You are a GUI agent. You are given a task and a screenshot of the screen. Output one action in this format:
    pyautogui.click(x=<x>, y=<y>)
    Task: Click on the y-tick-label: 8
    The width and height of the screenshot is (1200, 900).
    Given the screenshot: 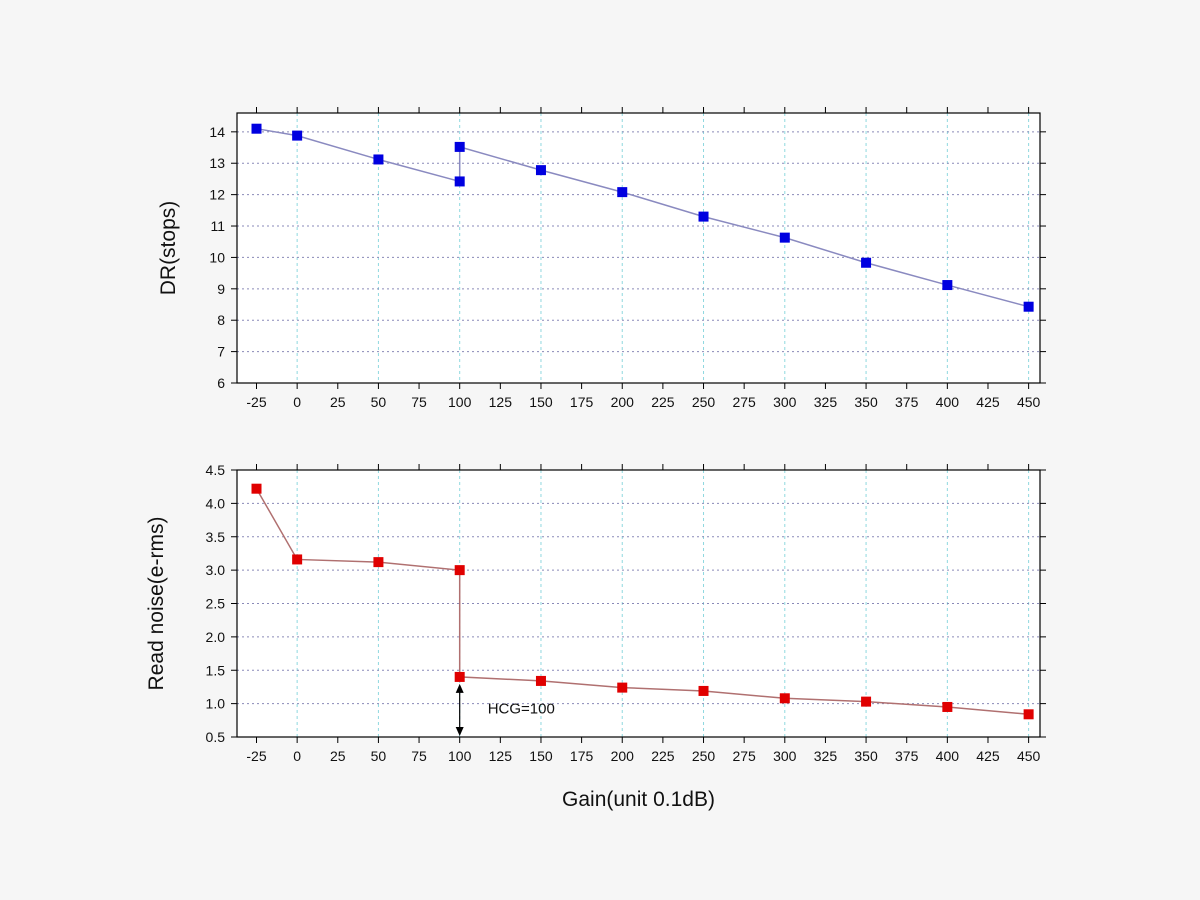 What is the action you would take?
    pyautogui.click(x=221, y=320)
    